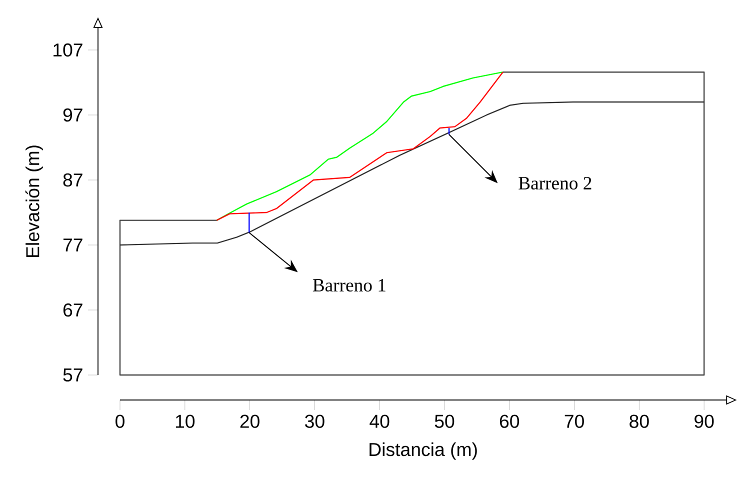 The height and width of the screenshot is (494, 743). Describe the element at coordinates (34, 201) in the screenshot. I see `y-axis-title: Elevación (m)` at that location.